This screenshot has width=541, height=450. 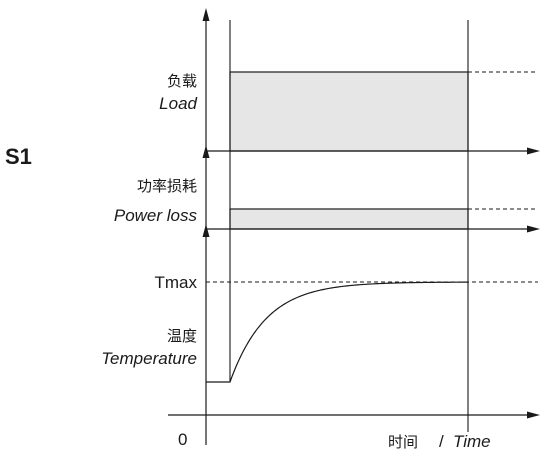 I want to click on load-band, so click(x=349, y=111).